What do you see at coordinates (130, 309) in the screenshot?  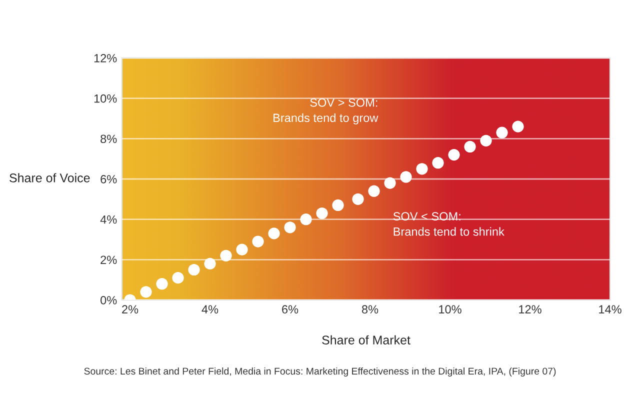 I see `x-tick-label: 2%` at bounding box center [130, 309].